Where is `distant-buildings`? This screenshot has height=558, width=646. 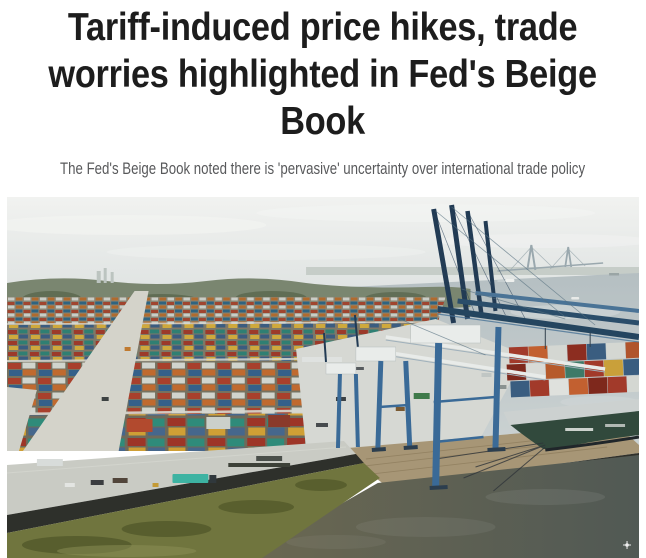 distant-buildings is located at coordinates (105, 275).